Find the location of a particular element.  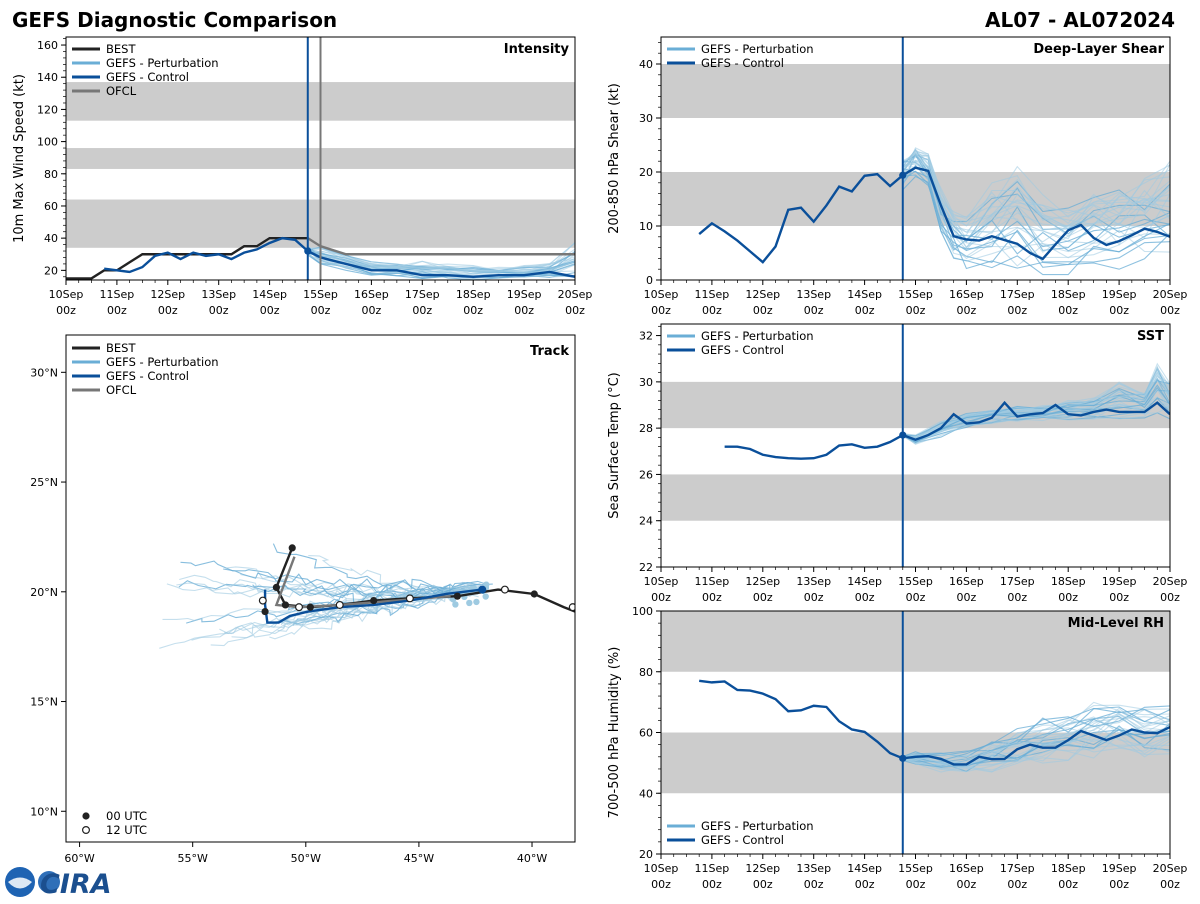

y-tick-label: 100 is located at coordinates (47, 142).